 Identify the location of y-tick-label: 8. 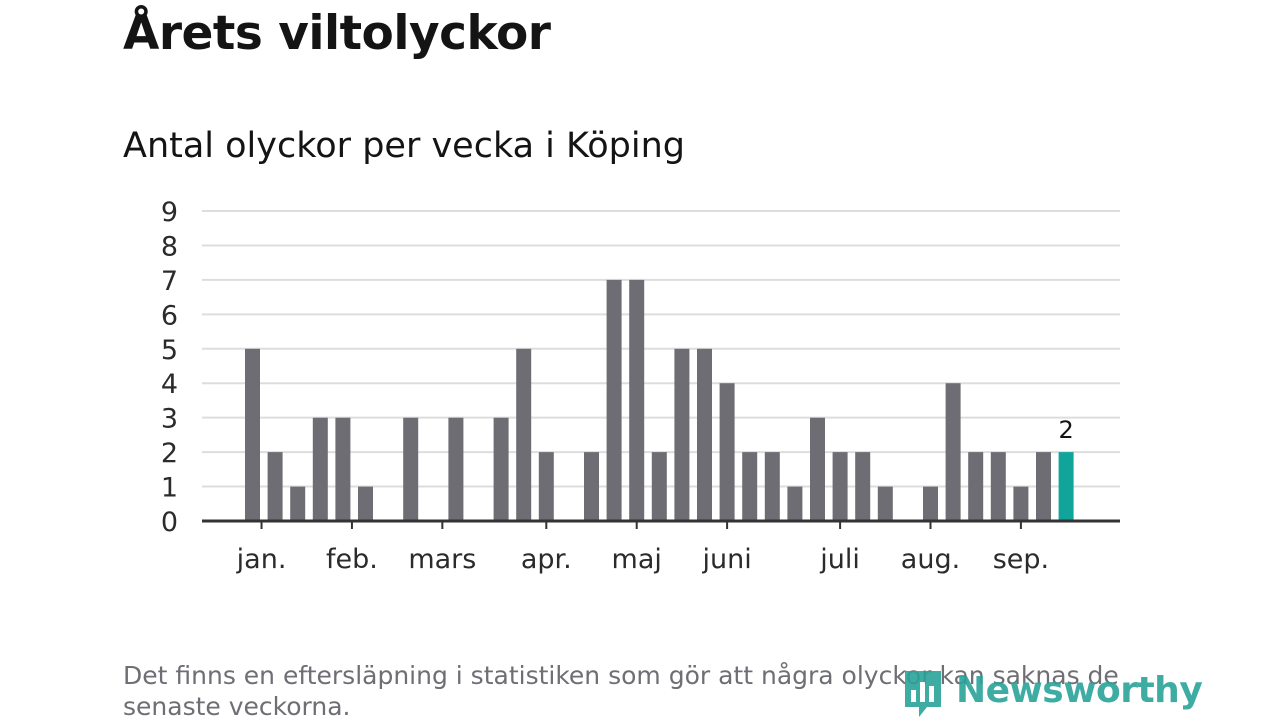
(169, 246).